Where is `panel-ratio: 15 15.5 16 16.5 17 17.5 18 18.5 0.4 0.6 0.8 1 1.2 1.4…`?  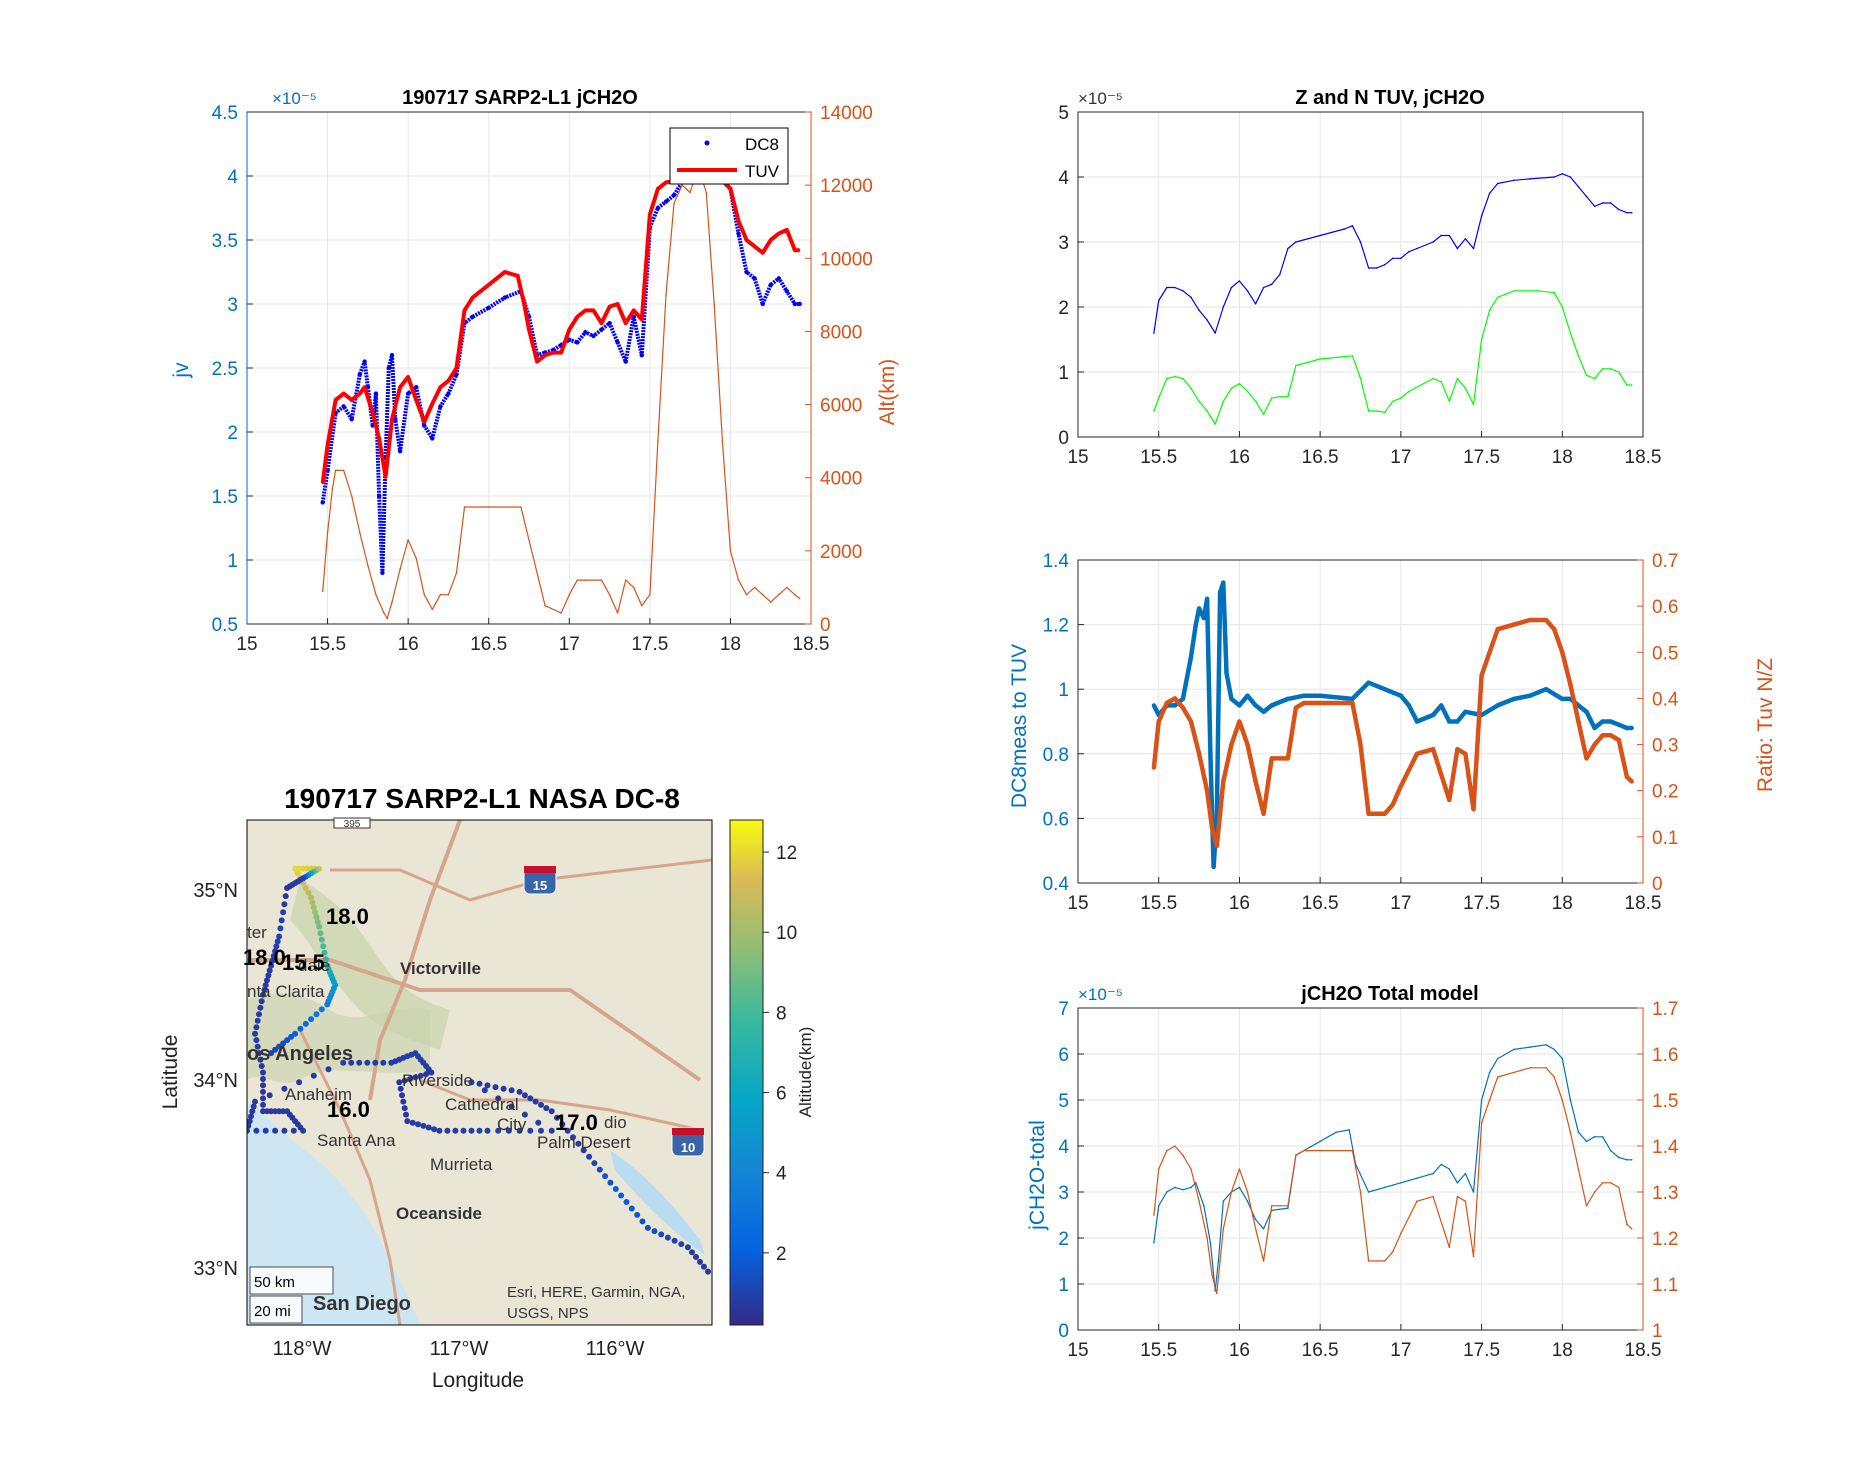 panel-ratio: 15 15.5 16 16.5 17 17.5 18 18.5 0.4 0.6 0.8 1 1.2 1.4… is located at coordinates (1392, 732).